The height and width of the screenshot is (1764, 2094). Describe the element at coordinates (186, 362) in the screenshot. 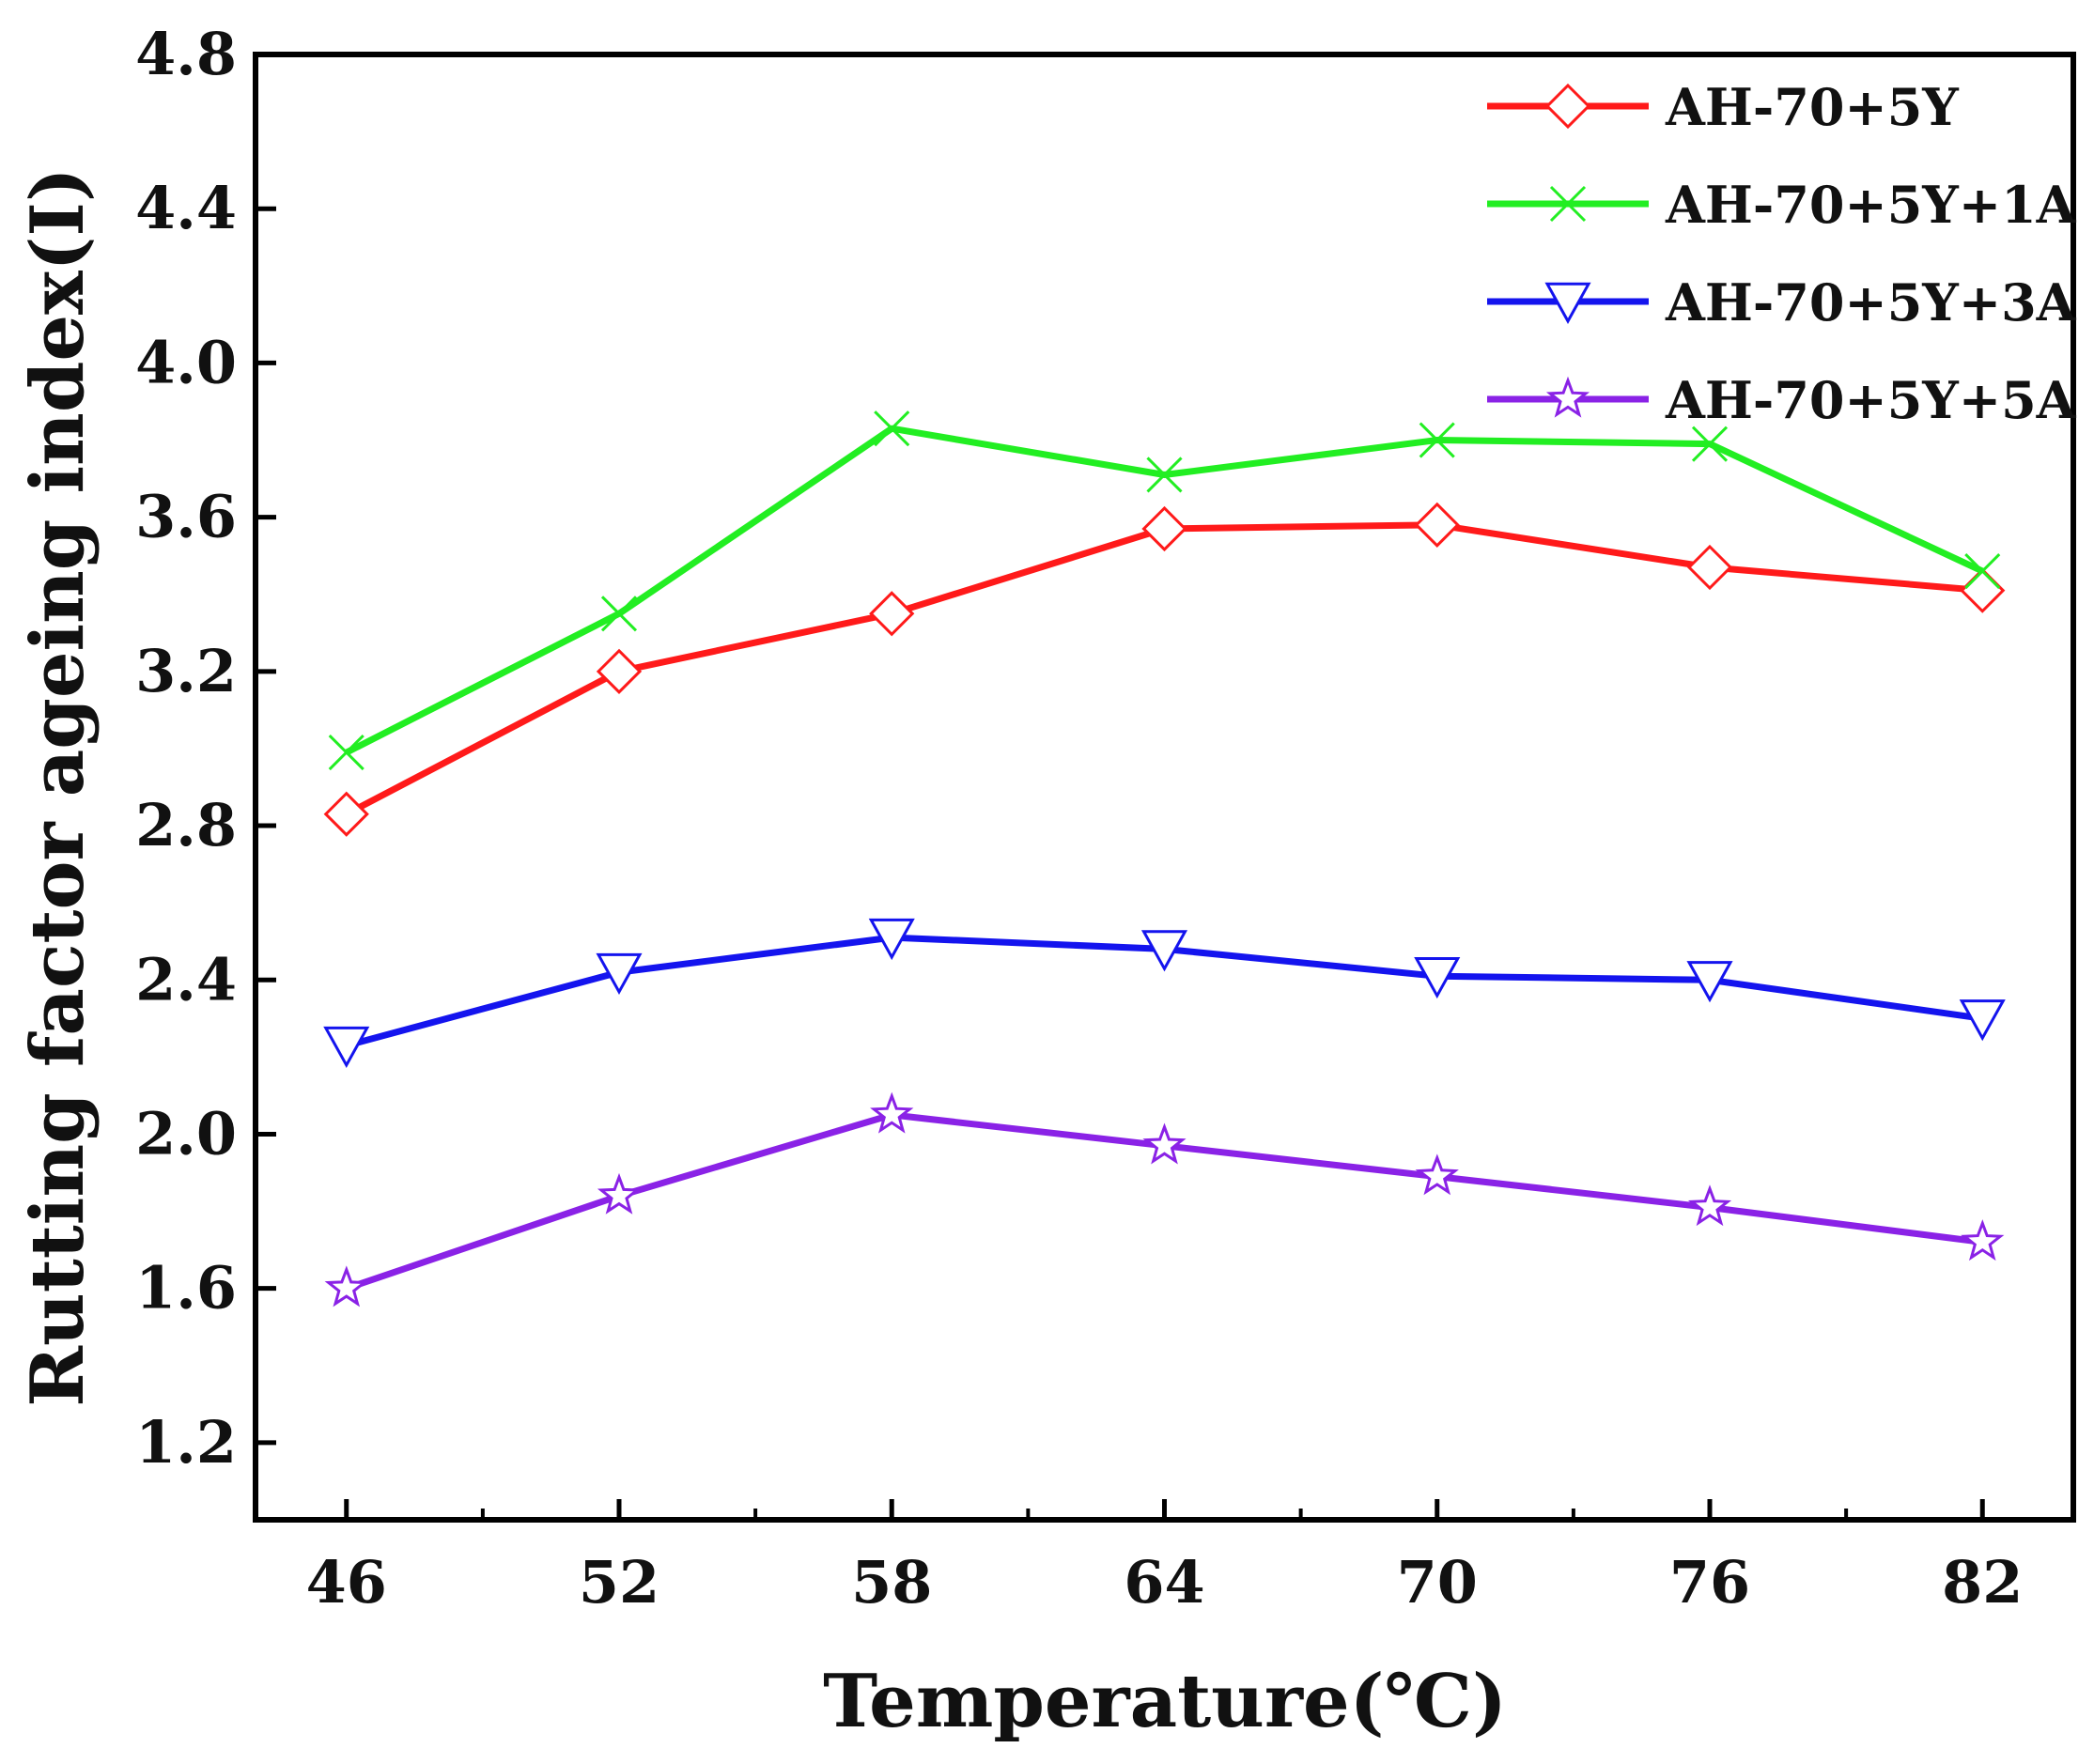

I see `y-tick-label: 4.0` at that location.